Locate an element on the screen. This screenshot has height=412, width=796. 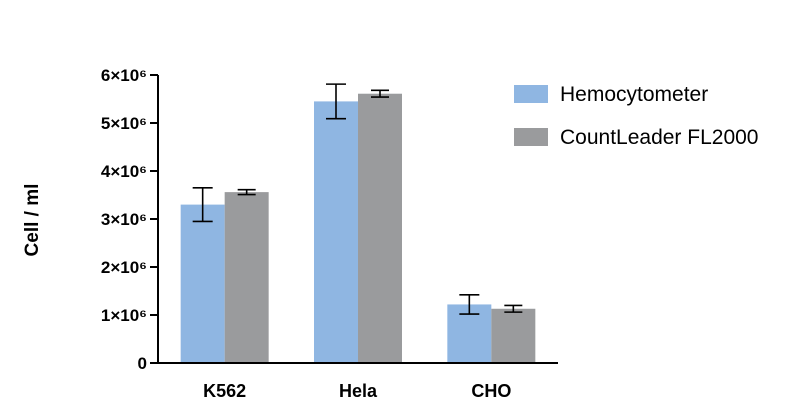
legend-label-hemocytometer: Hemocytometer is located at coordinates (634, 94).